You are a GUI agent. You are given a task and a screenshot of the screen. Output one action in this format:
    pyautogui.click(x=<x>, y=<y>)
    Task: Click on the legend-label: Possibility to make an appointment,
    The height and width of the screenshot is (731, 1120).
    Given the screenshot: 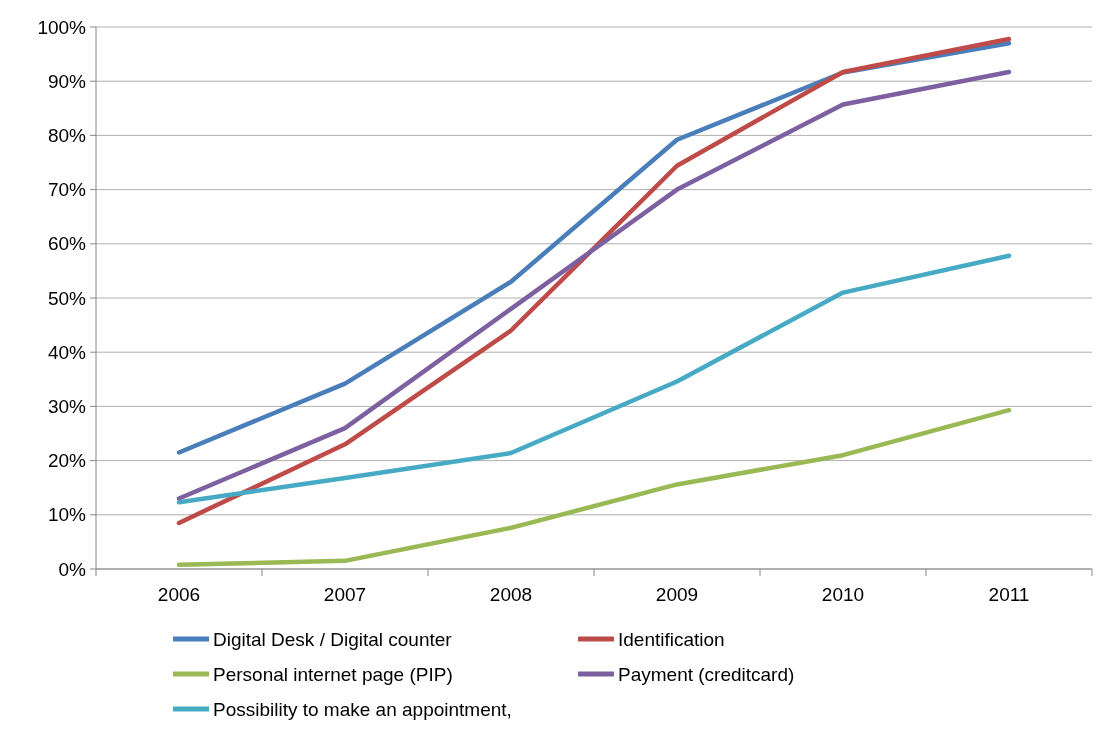 What is the action you would take?
    pyautogui.click(x=362, y=709)
    